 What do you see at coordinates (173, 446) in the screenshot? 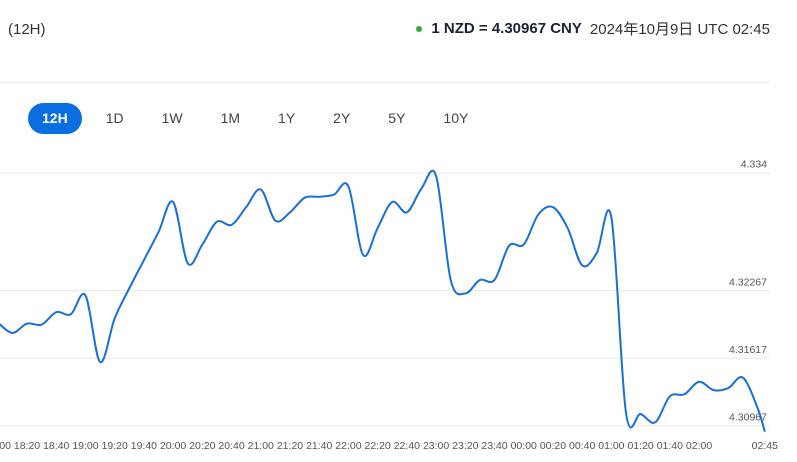
I see `x-tick-label: 20:00` at bounding box center [173, 446].